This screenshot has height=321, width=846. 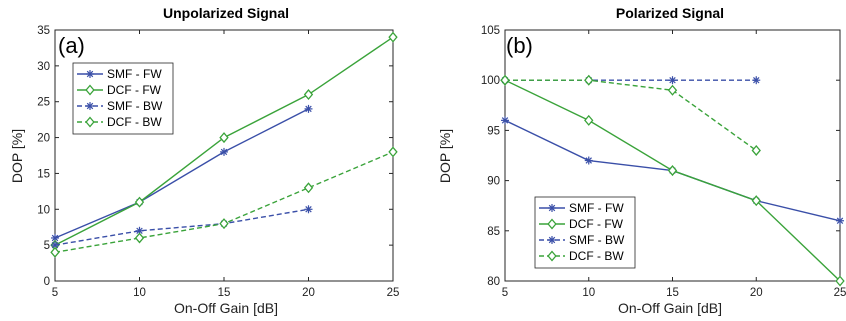 What do you see at coordinates (490, 31) in the screenshot?
I see `y-tick-label: 105` at bounding box center [490, 31].